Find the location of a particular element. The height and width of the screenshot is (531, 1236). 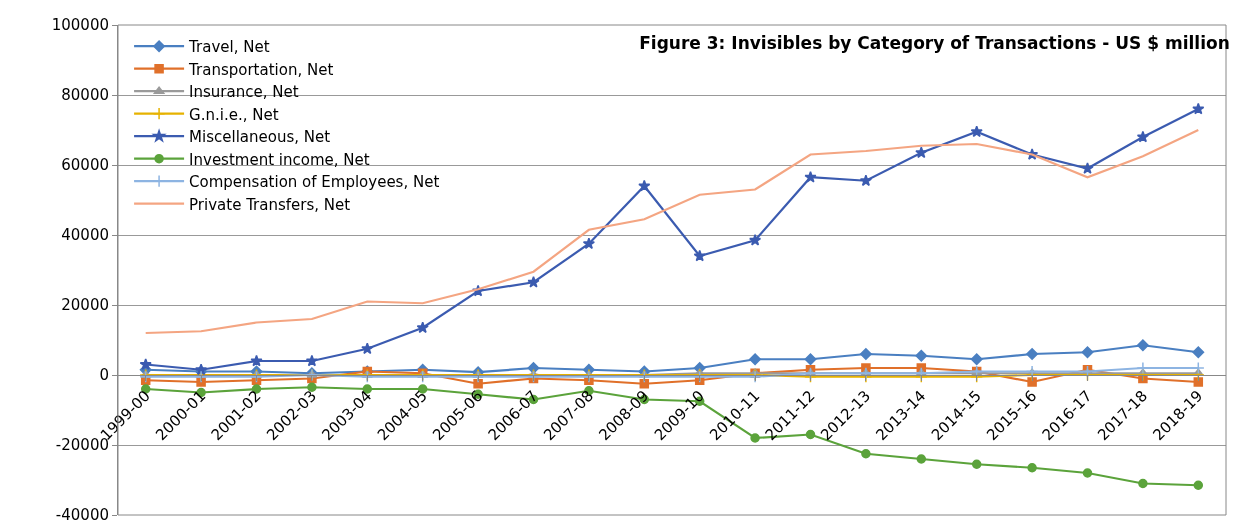

legend-label: Travel, Net is located at coordinates (229, 47).